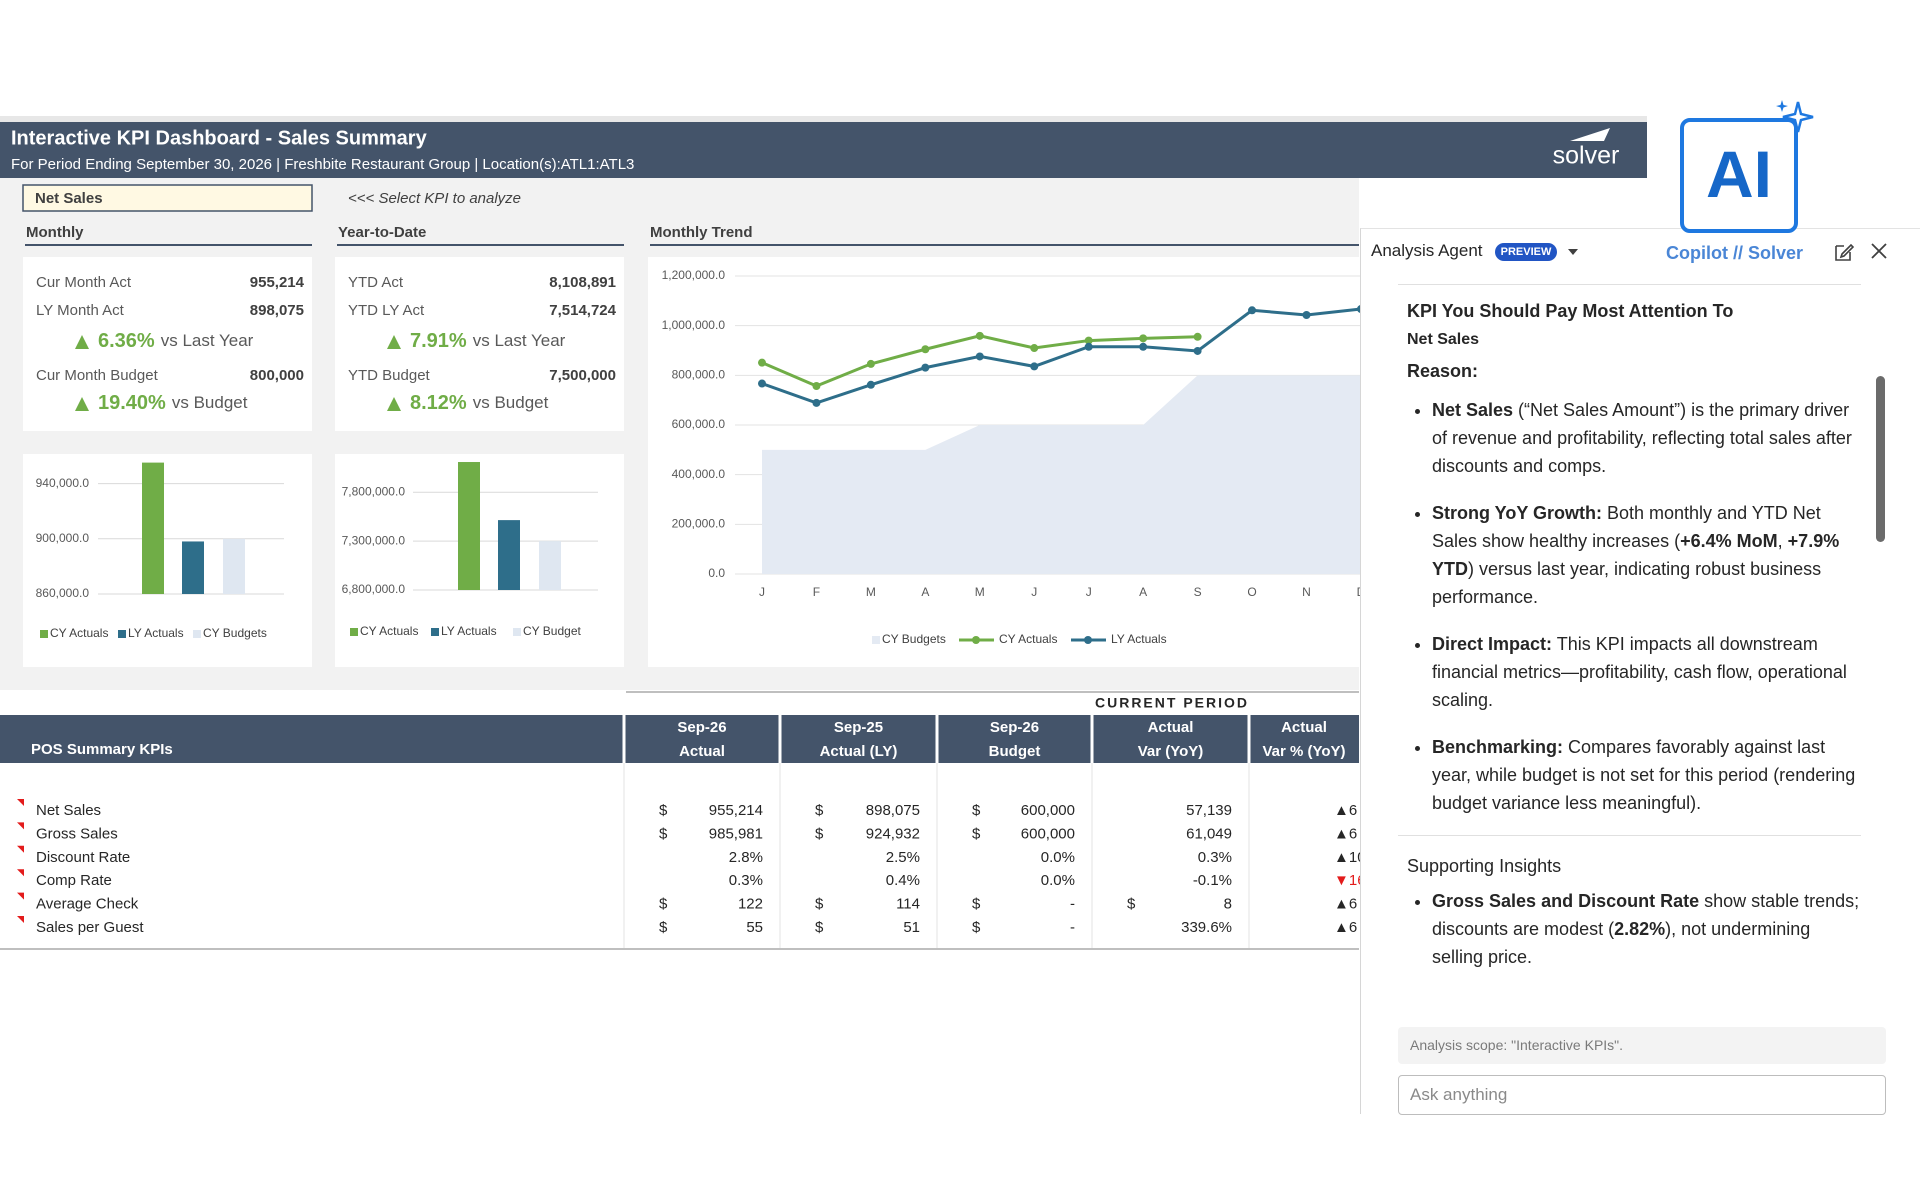 The width and height of the screenshot is (1920, 1200). I want to click on kpi-change: 19.40% vs Budget, so click(173, 403).